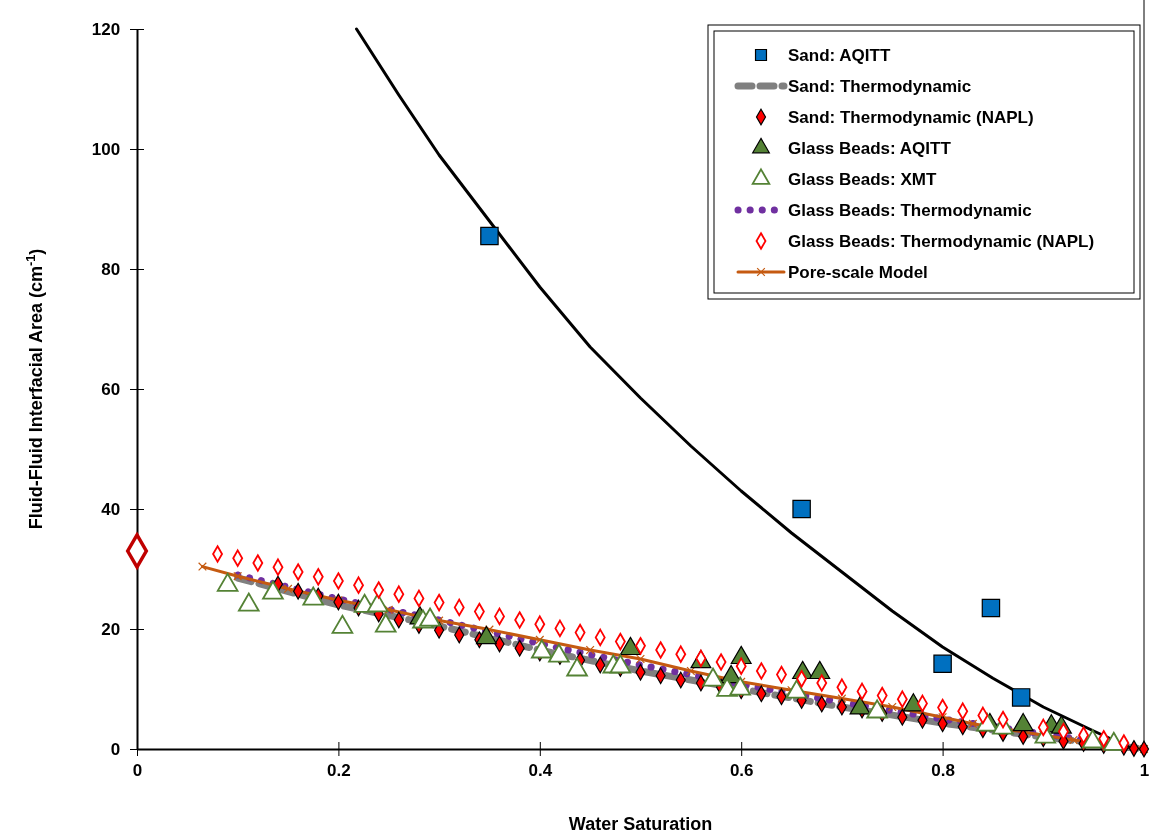  What do you see at coordinates (111, 389) in the screenshot?
I see `y-tick-label: 60` at bounding box center [111, 389].